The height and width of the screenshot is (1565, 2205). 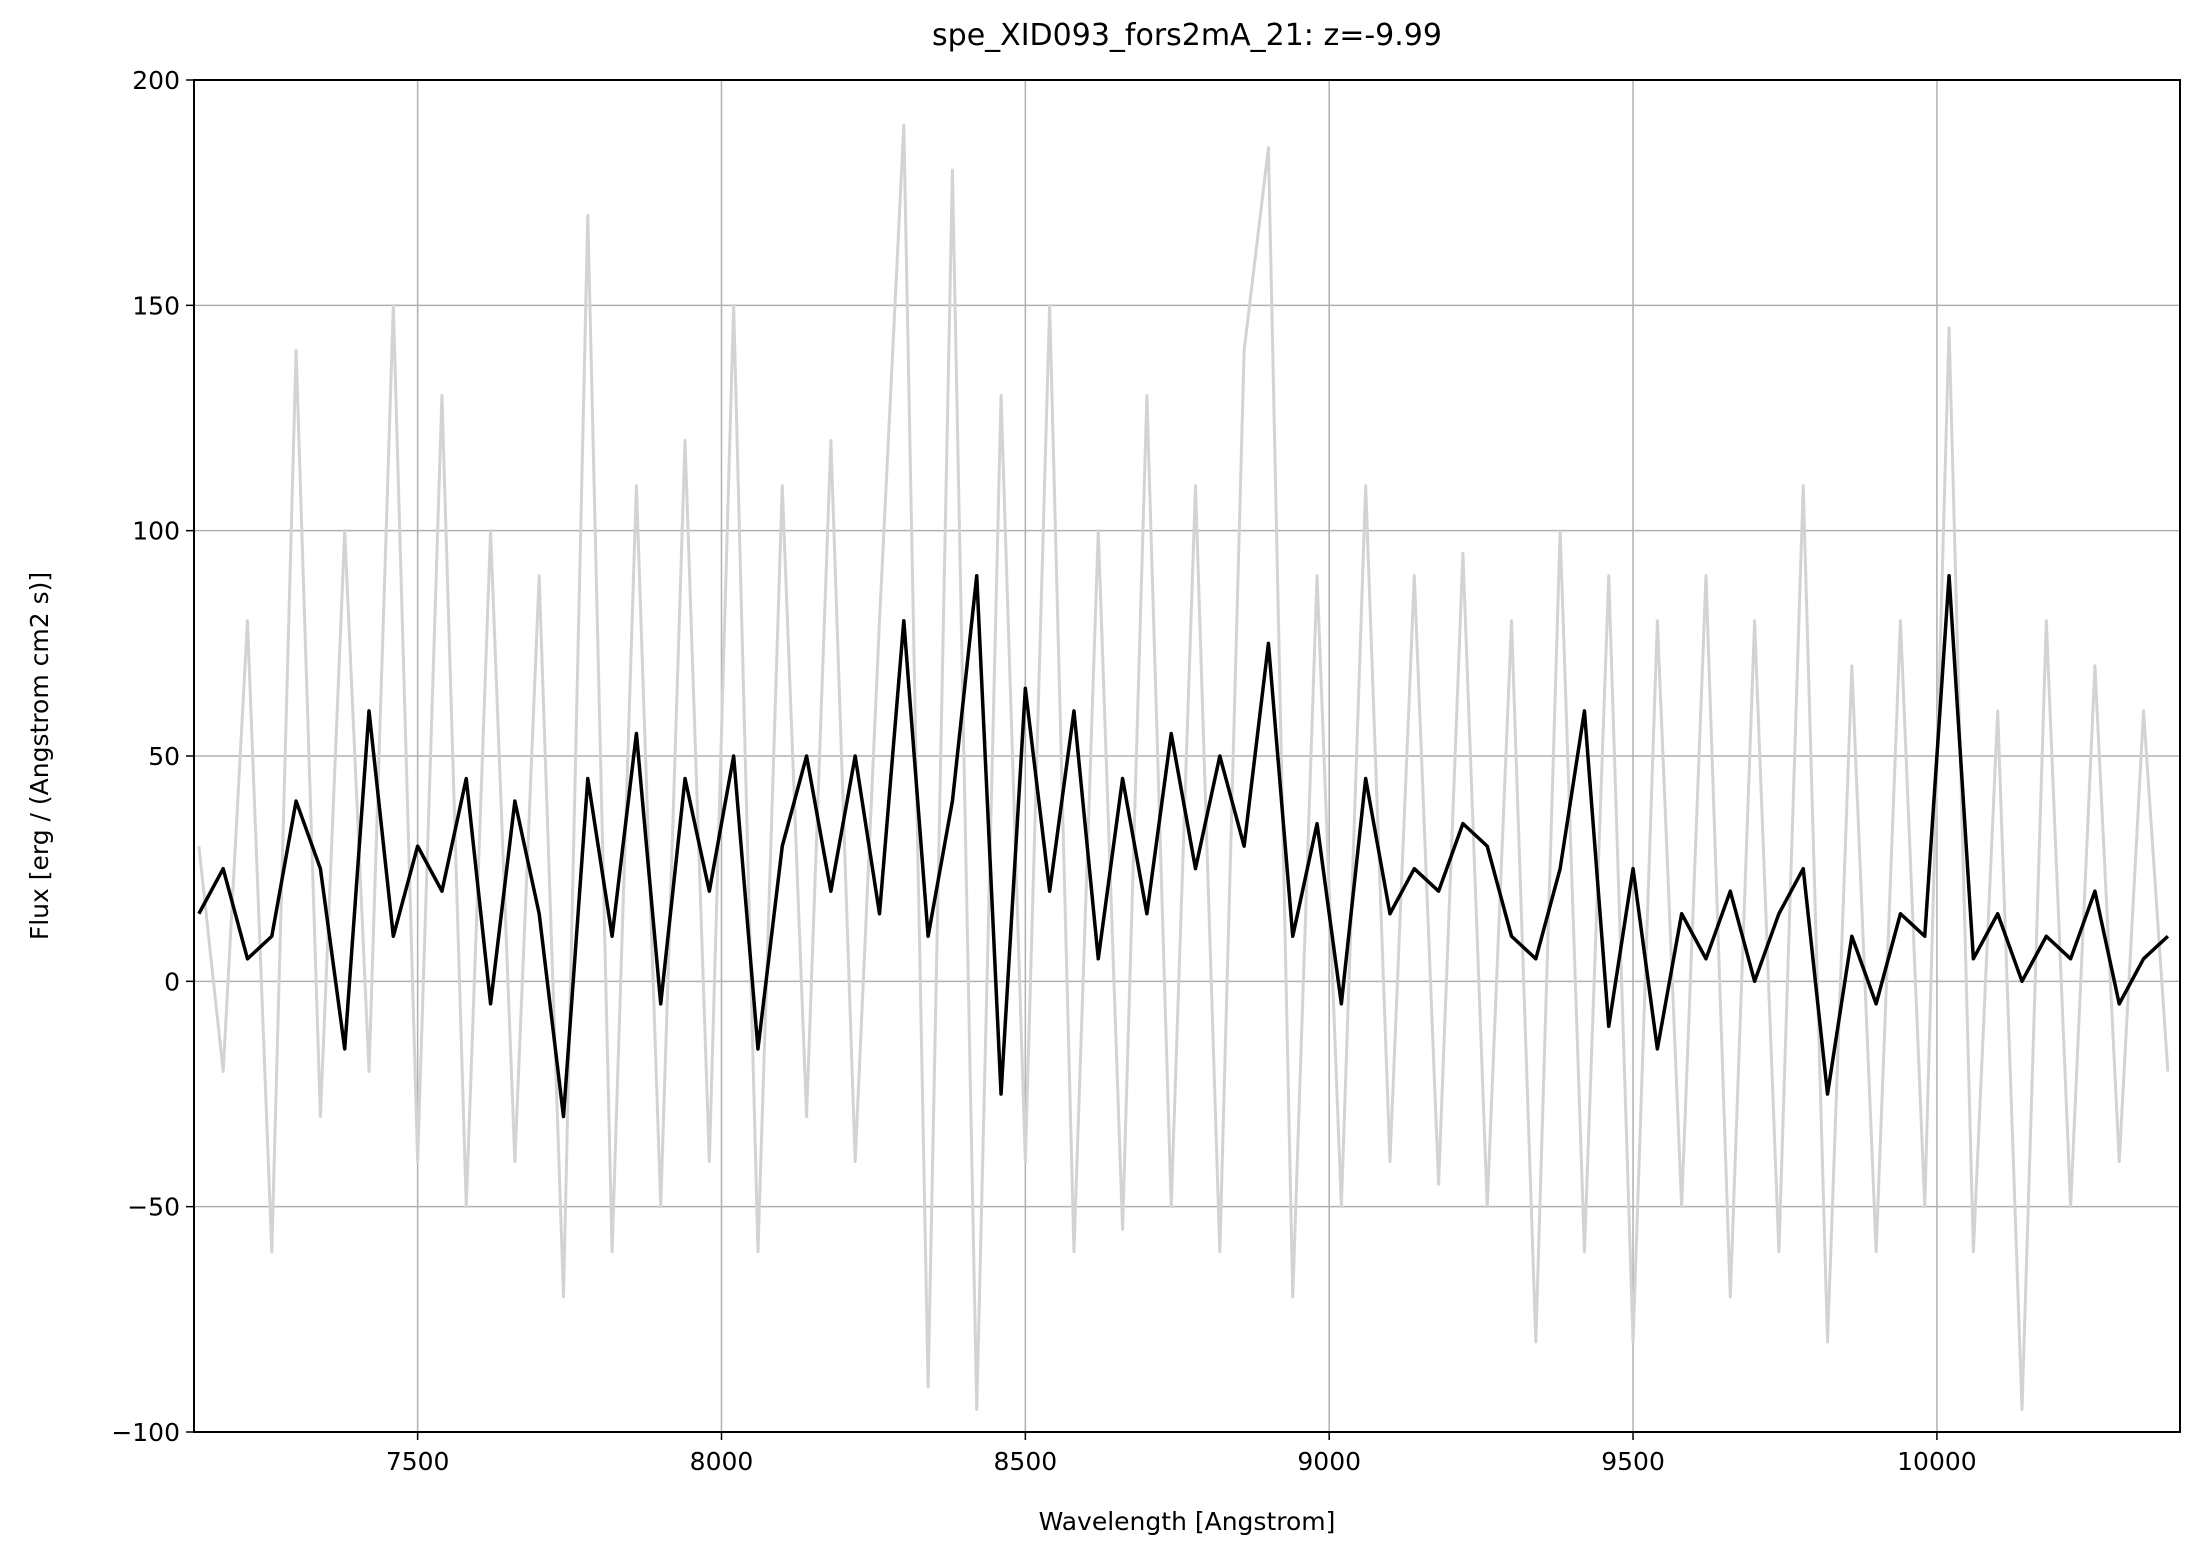 I want to click on y-tick-label: 50, so click(x=164, y=756).